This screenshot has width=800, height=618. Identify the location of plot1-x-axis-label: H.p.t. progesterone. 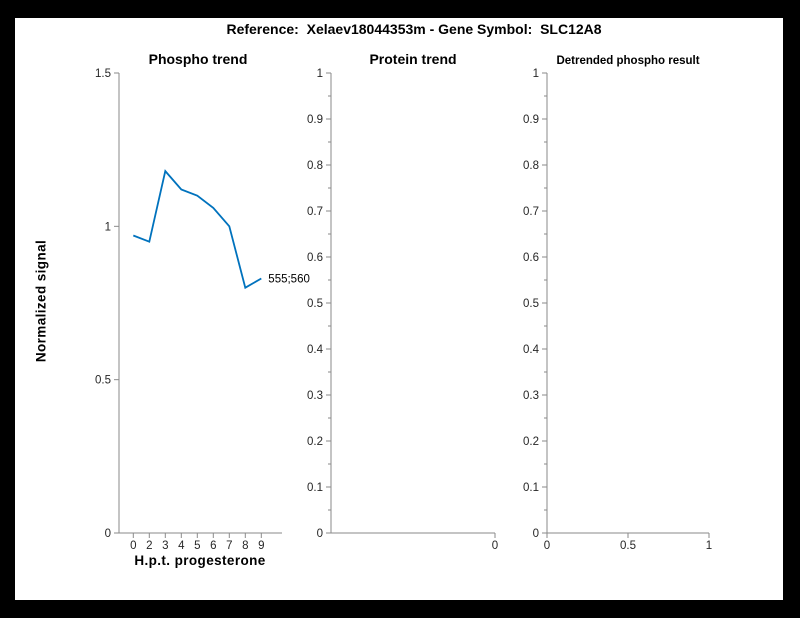
(200, 560).